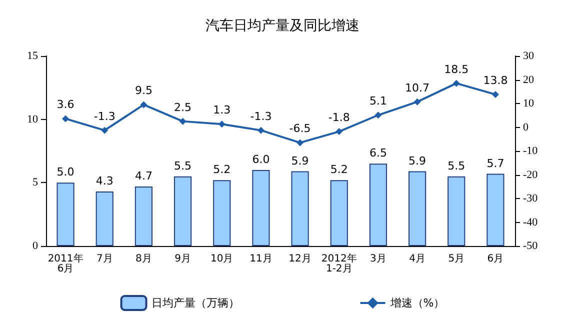  Describe the element at coordinates (528, 80) in the screenshot. I see `y2-tick-label: 20` at that location.